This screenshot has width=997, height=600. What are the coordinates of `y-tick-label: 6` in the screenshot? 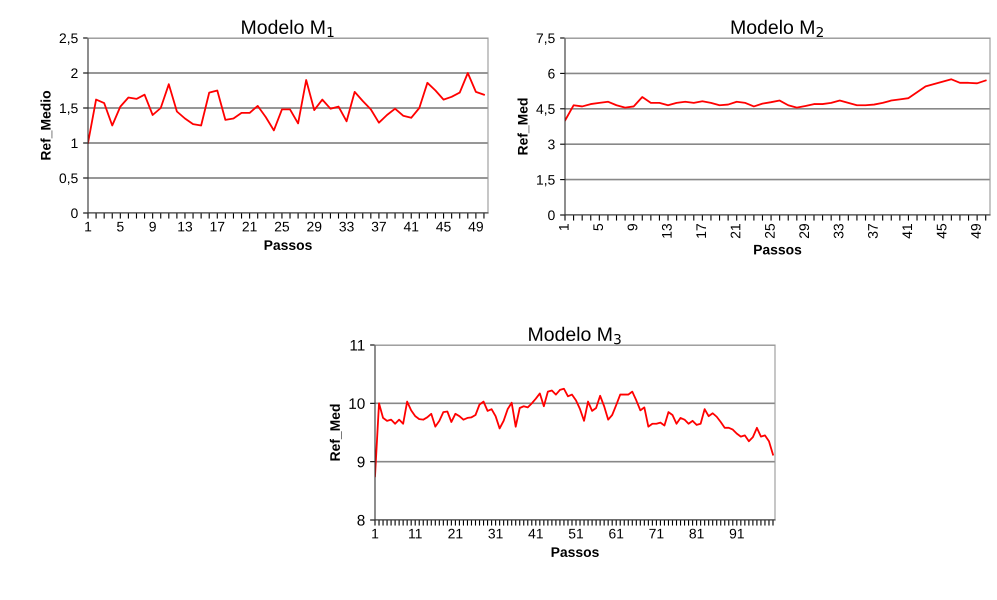 It's located at (551, 73).